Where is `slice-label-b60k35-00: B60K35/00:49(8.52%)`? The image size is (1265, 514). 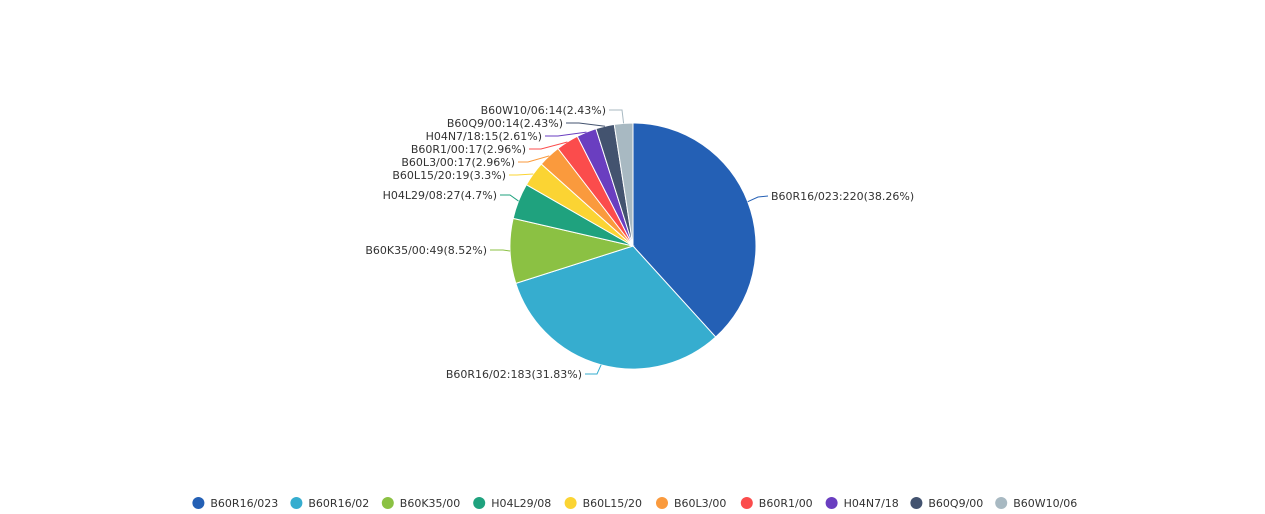
slice-label-b60k35-00: B60K35/00:49(8.52%) is located at coordinates (426, 250).